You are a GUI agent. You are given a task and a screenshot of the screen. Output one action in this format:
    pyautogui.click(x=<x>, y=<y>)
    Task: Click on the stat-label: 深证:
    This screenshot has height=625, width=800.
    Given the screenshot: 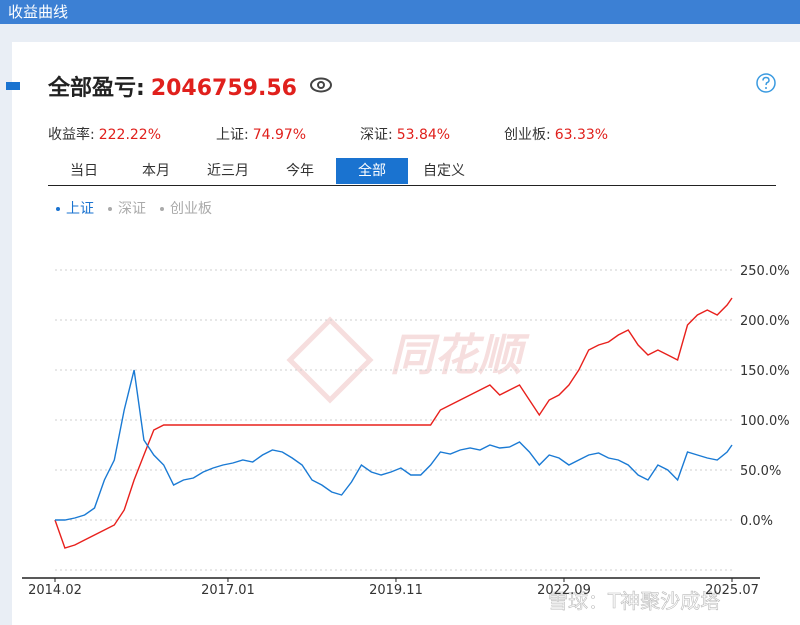 What is the action you would take?
    pyautogui.click(x=376, y=135)
    